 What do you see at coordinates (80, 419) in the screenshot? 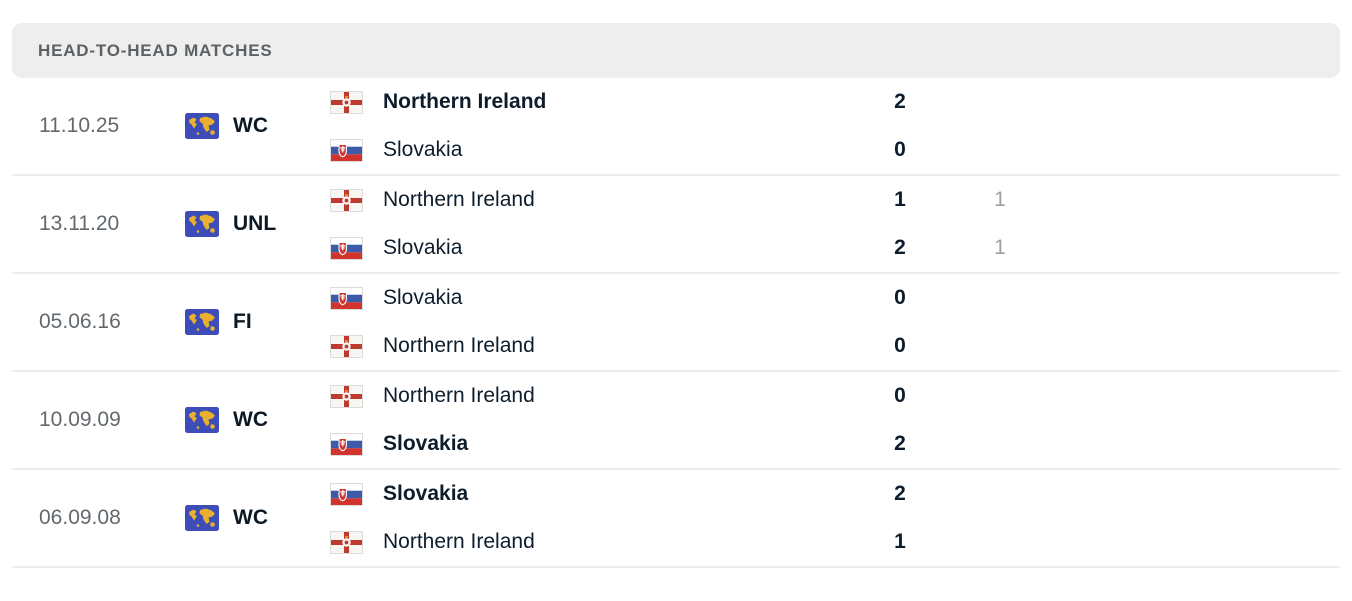
I see `match-date: 10.09.09` at bounding box center [80, 419].